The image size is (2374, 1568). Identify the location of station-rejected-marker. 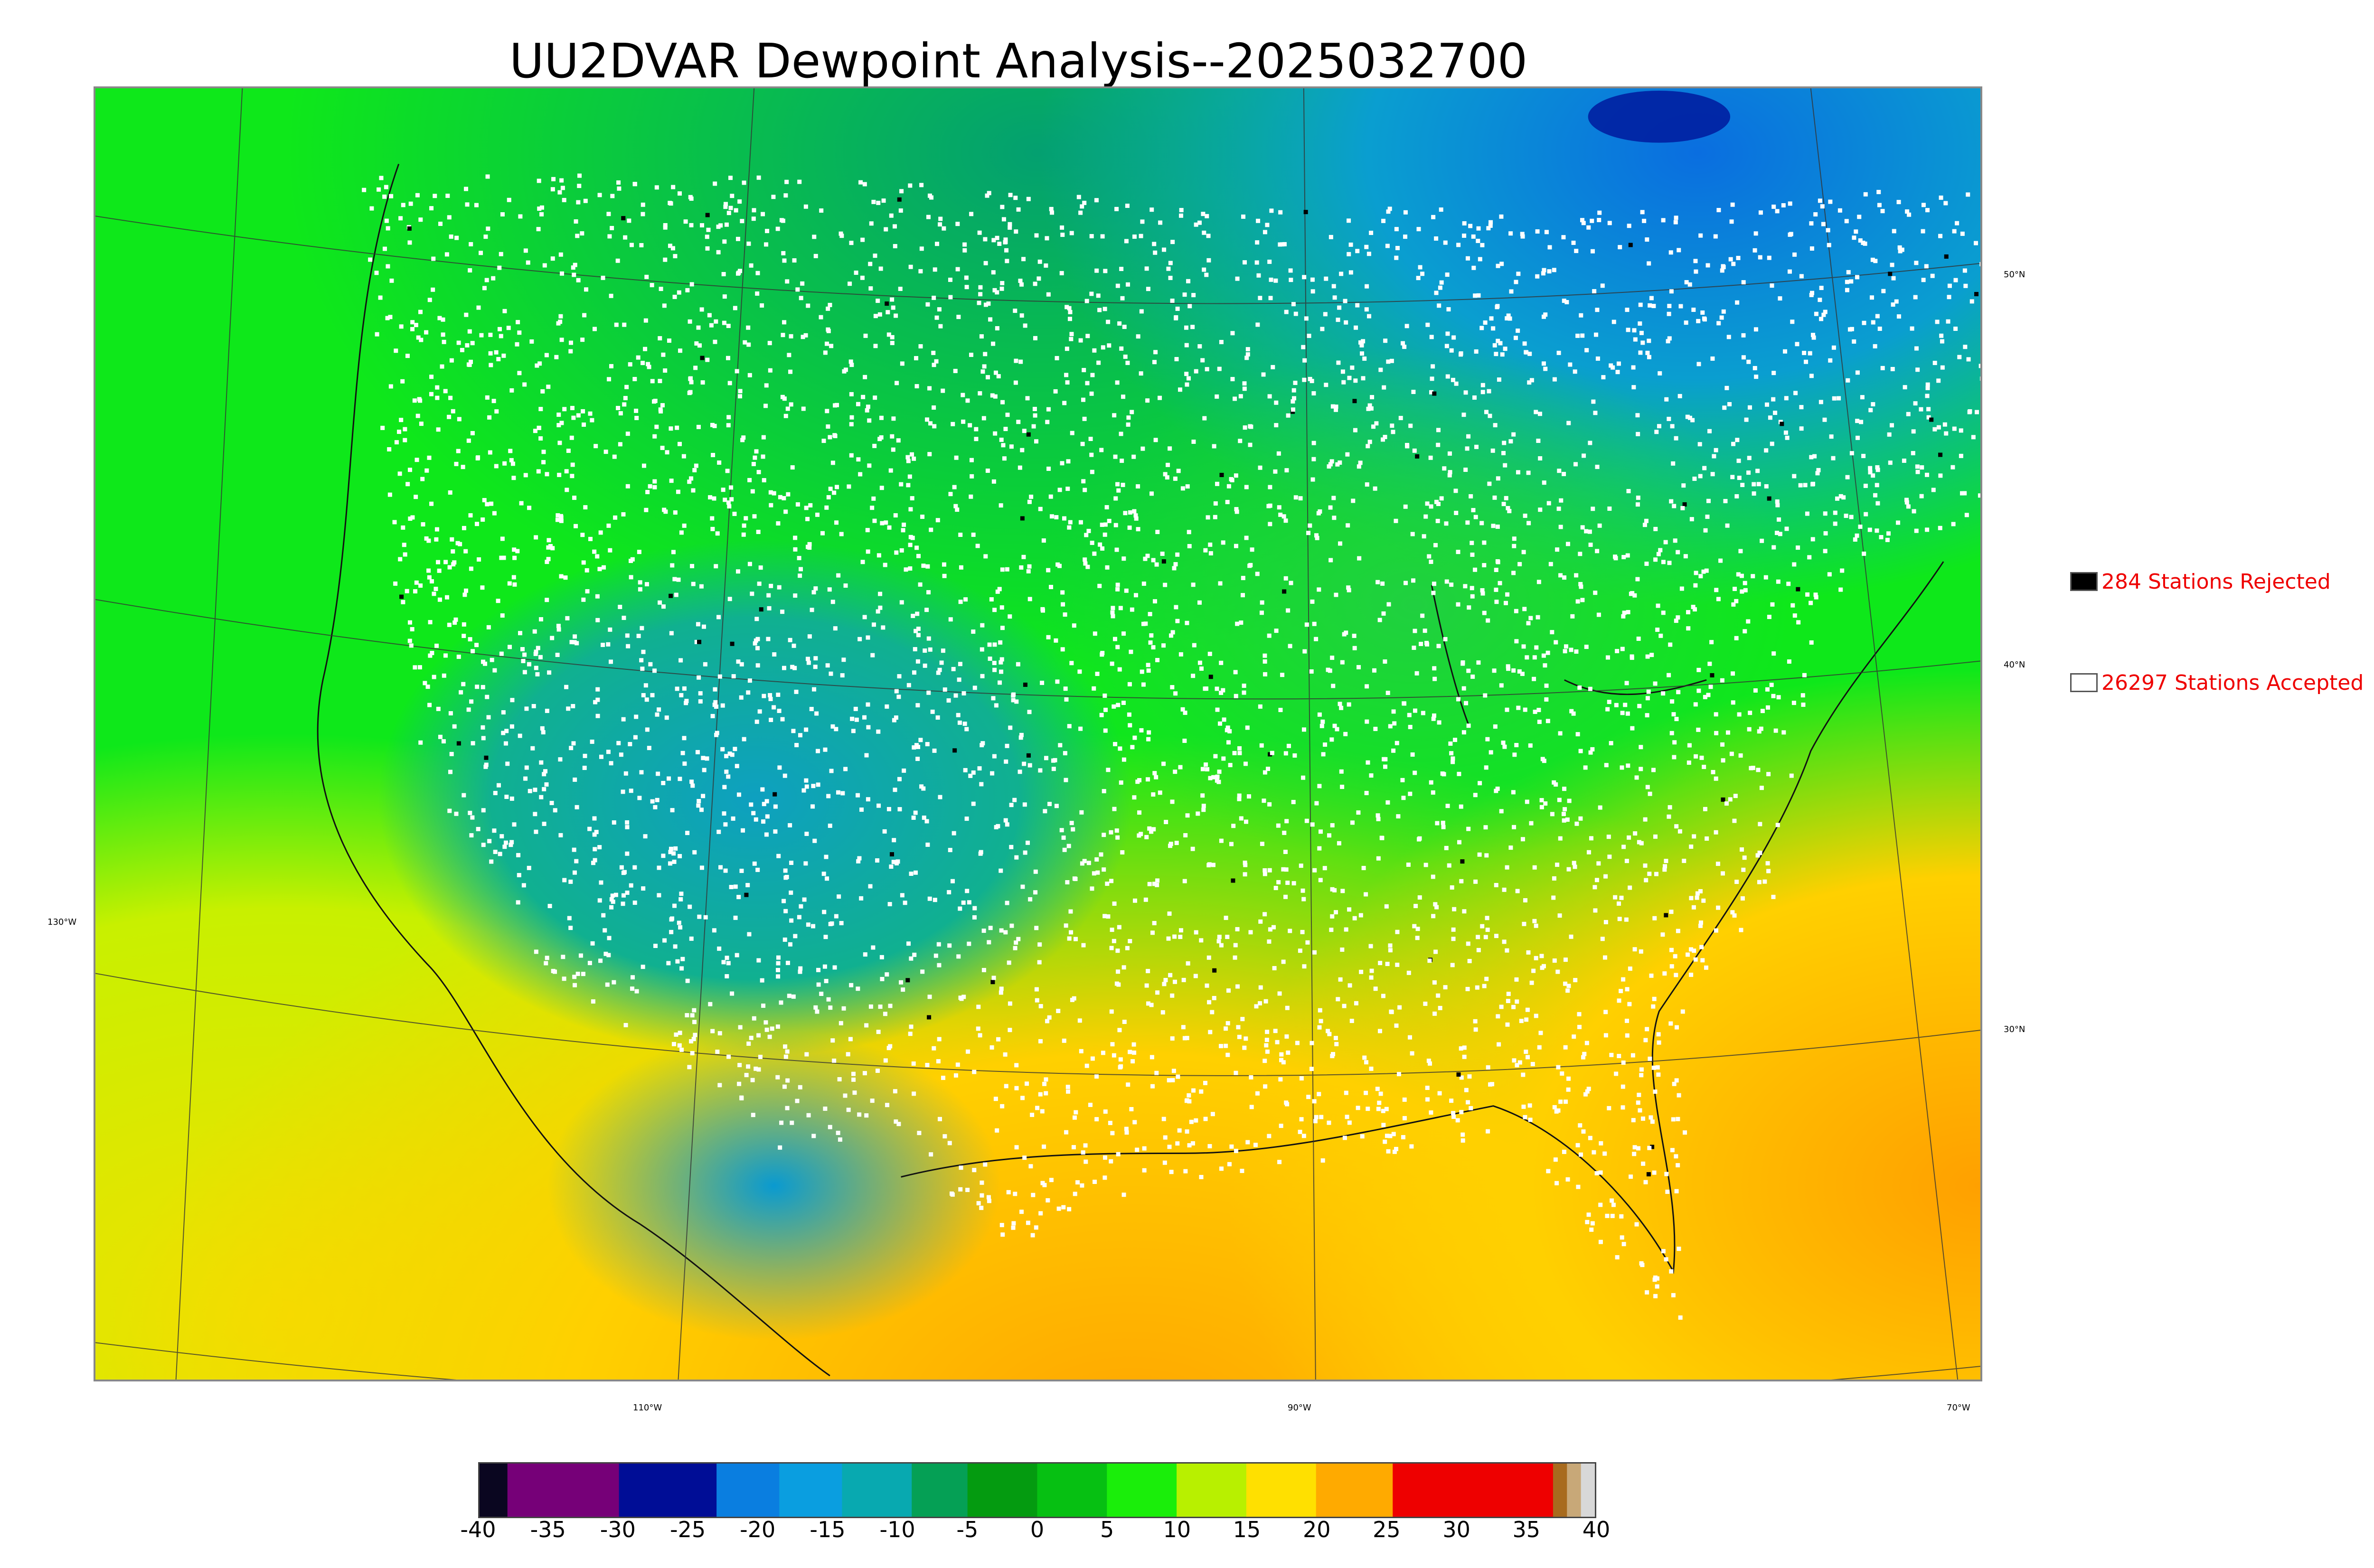
(1028, 435).